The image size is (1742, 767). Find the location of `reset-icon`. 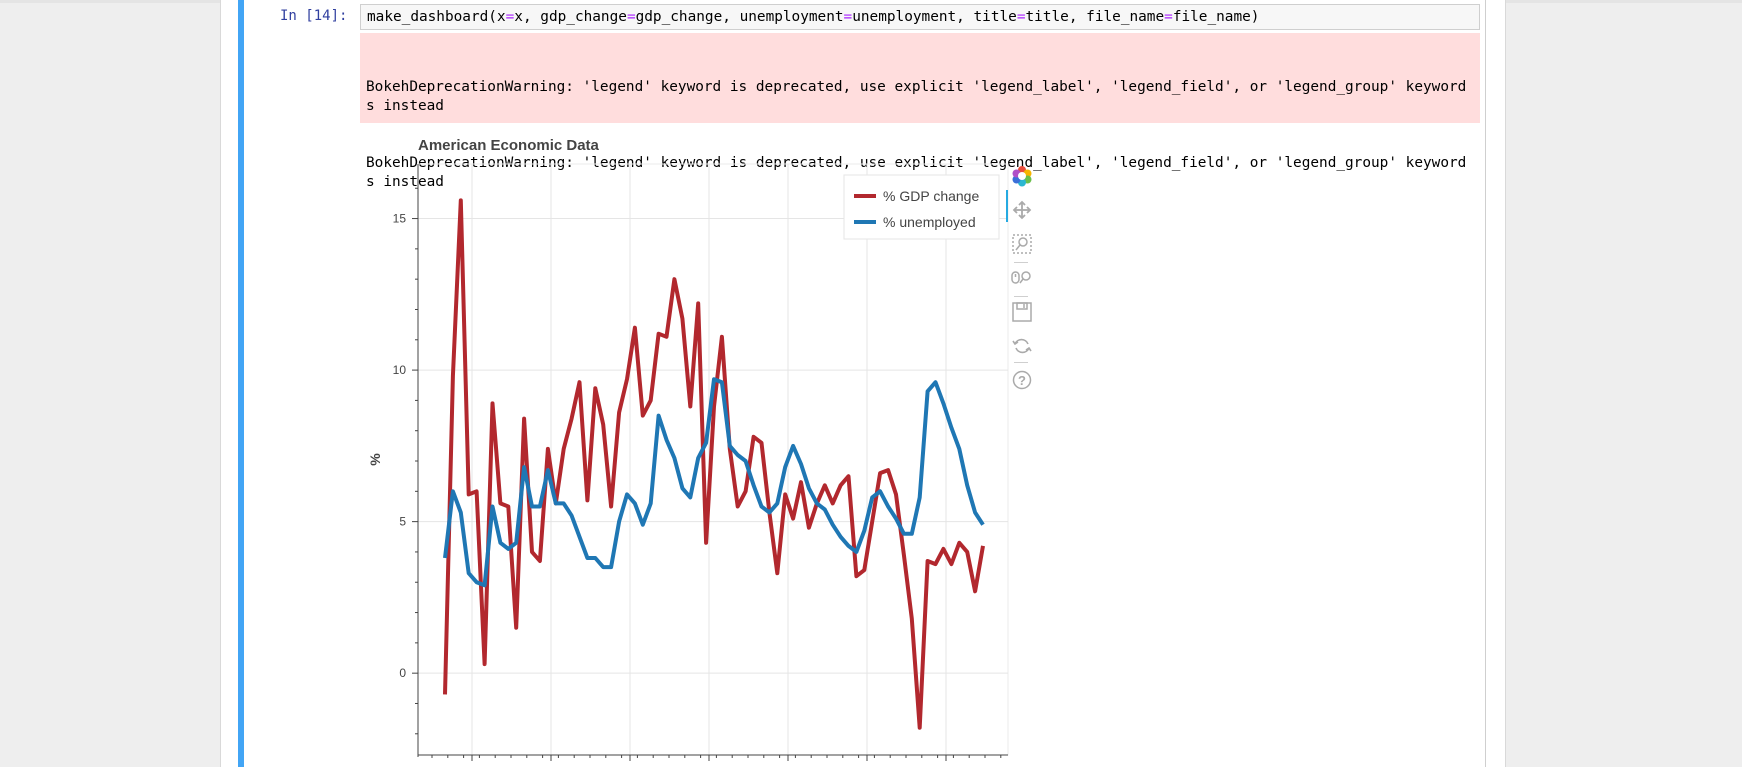

reset-icon is located at coordinates (1022, 346).